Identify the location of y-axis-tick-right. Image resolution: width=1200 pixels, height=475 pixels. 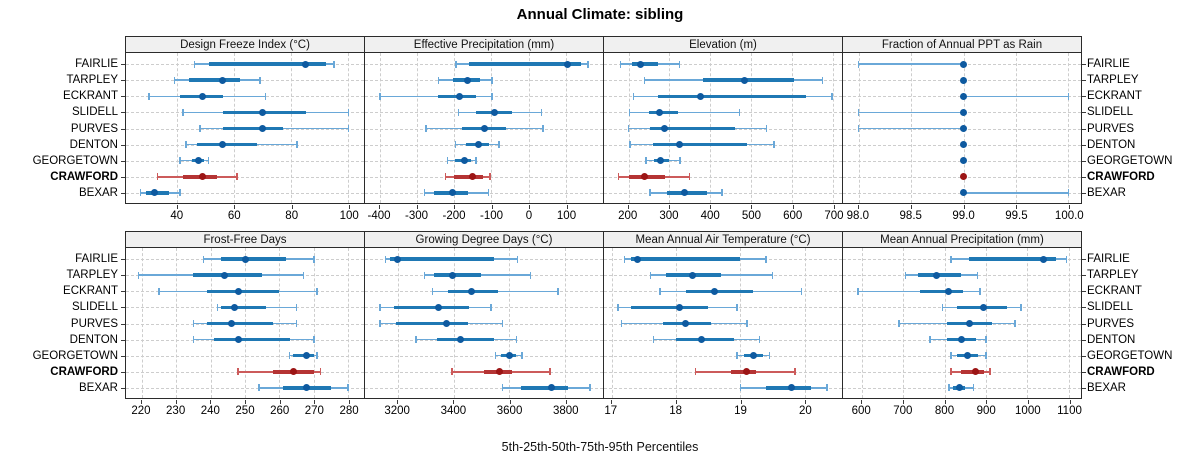
(1084, 177).